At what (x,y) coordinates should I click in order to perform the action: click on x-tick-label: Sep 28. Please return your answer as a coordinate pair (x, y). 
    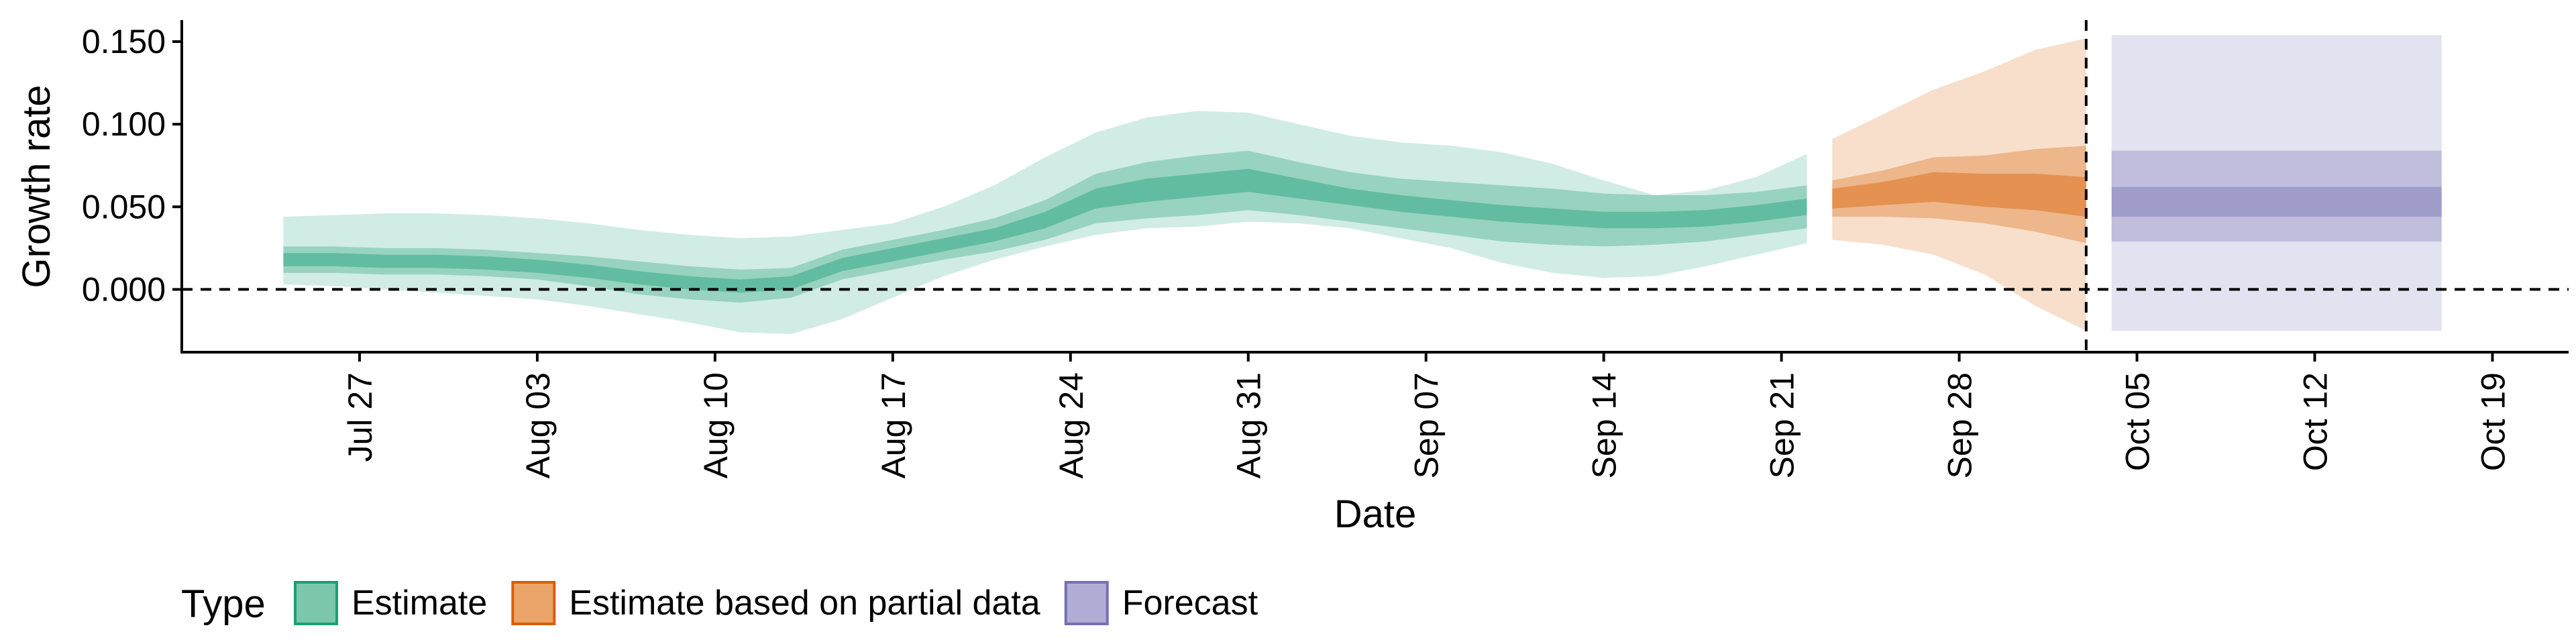
    Looking at the image, I should click on (1960, 425).